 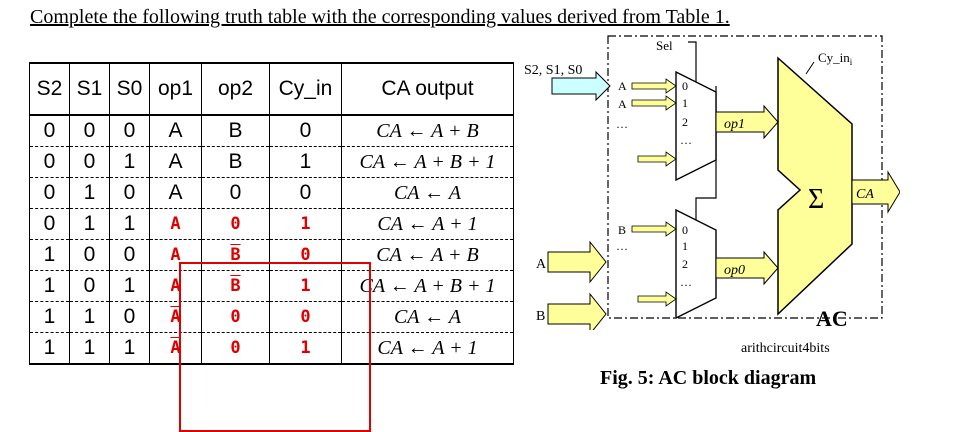 What do you see at coordinates (708, 378) in the screenshot?
I see `figure-caption: Fig. 5: AC block diagram` at bounding box center [708, 378].